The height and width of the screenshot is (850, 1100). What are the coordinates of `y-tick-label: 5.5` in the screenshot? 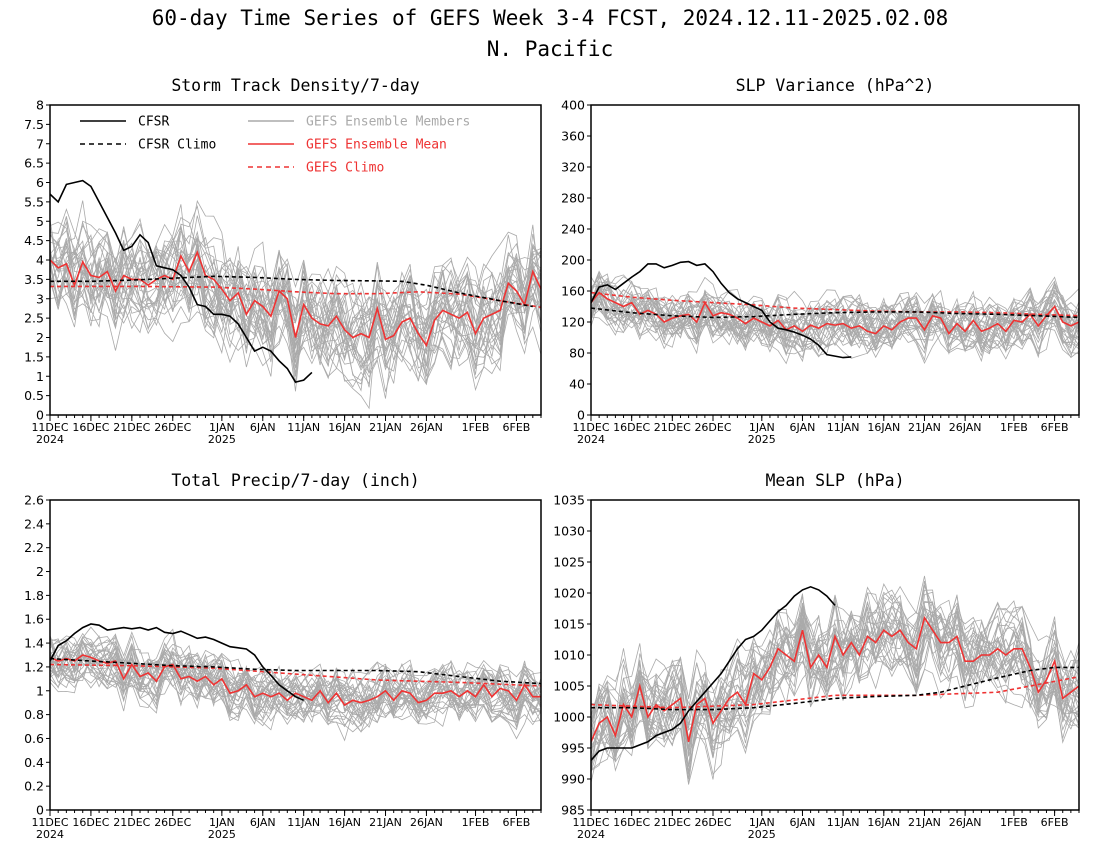 It's located at (34, 201).